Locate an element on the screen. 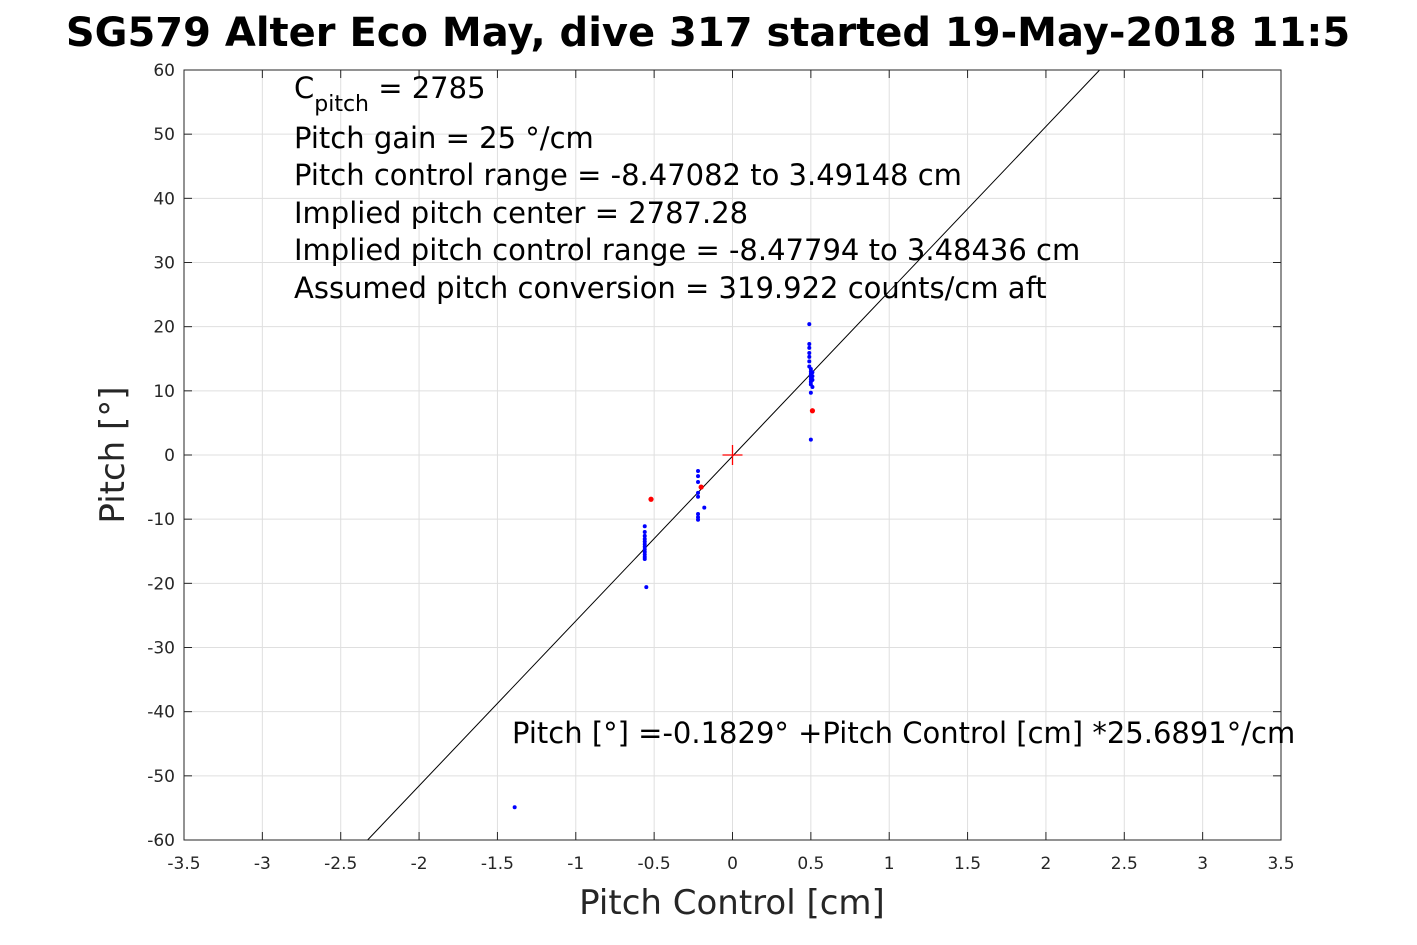 This screenshot has height=945, width=1417. x-tick-label: 2 is located at coordinates (1046, 864).